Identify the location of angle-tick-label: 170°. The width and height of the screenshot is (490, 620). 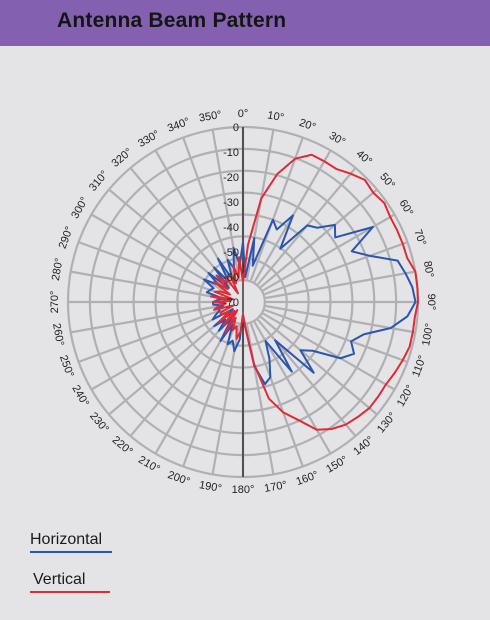
(275, 487).